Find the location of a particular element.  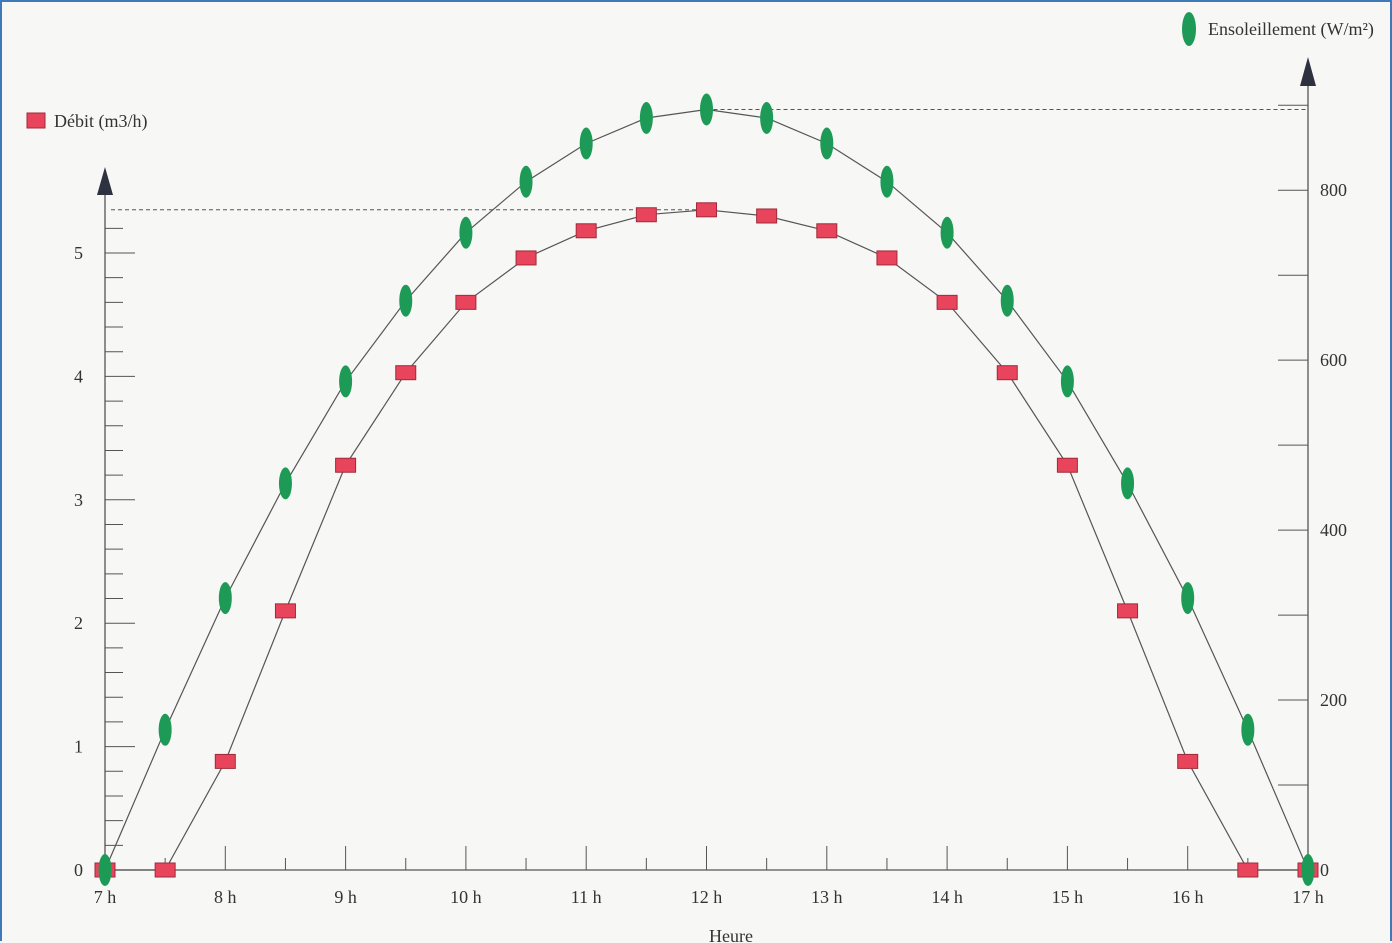

right-tick-label: 800 is located at coordinates (1333, 190).